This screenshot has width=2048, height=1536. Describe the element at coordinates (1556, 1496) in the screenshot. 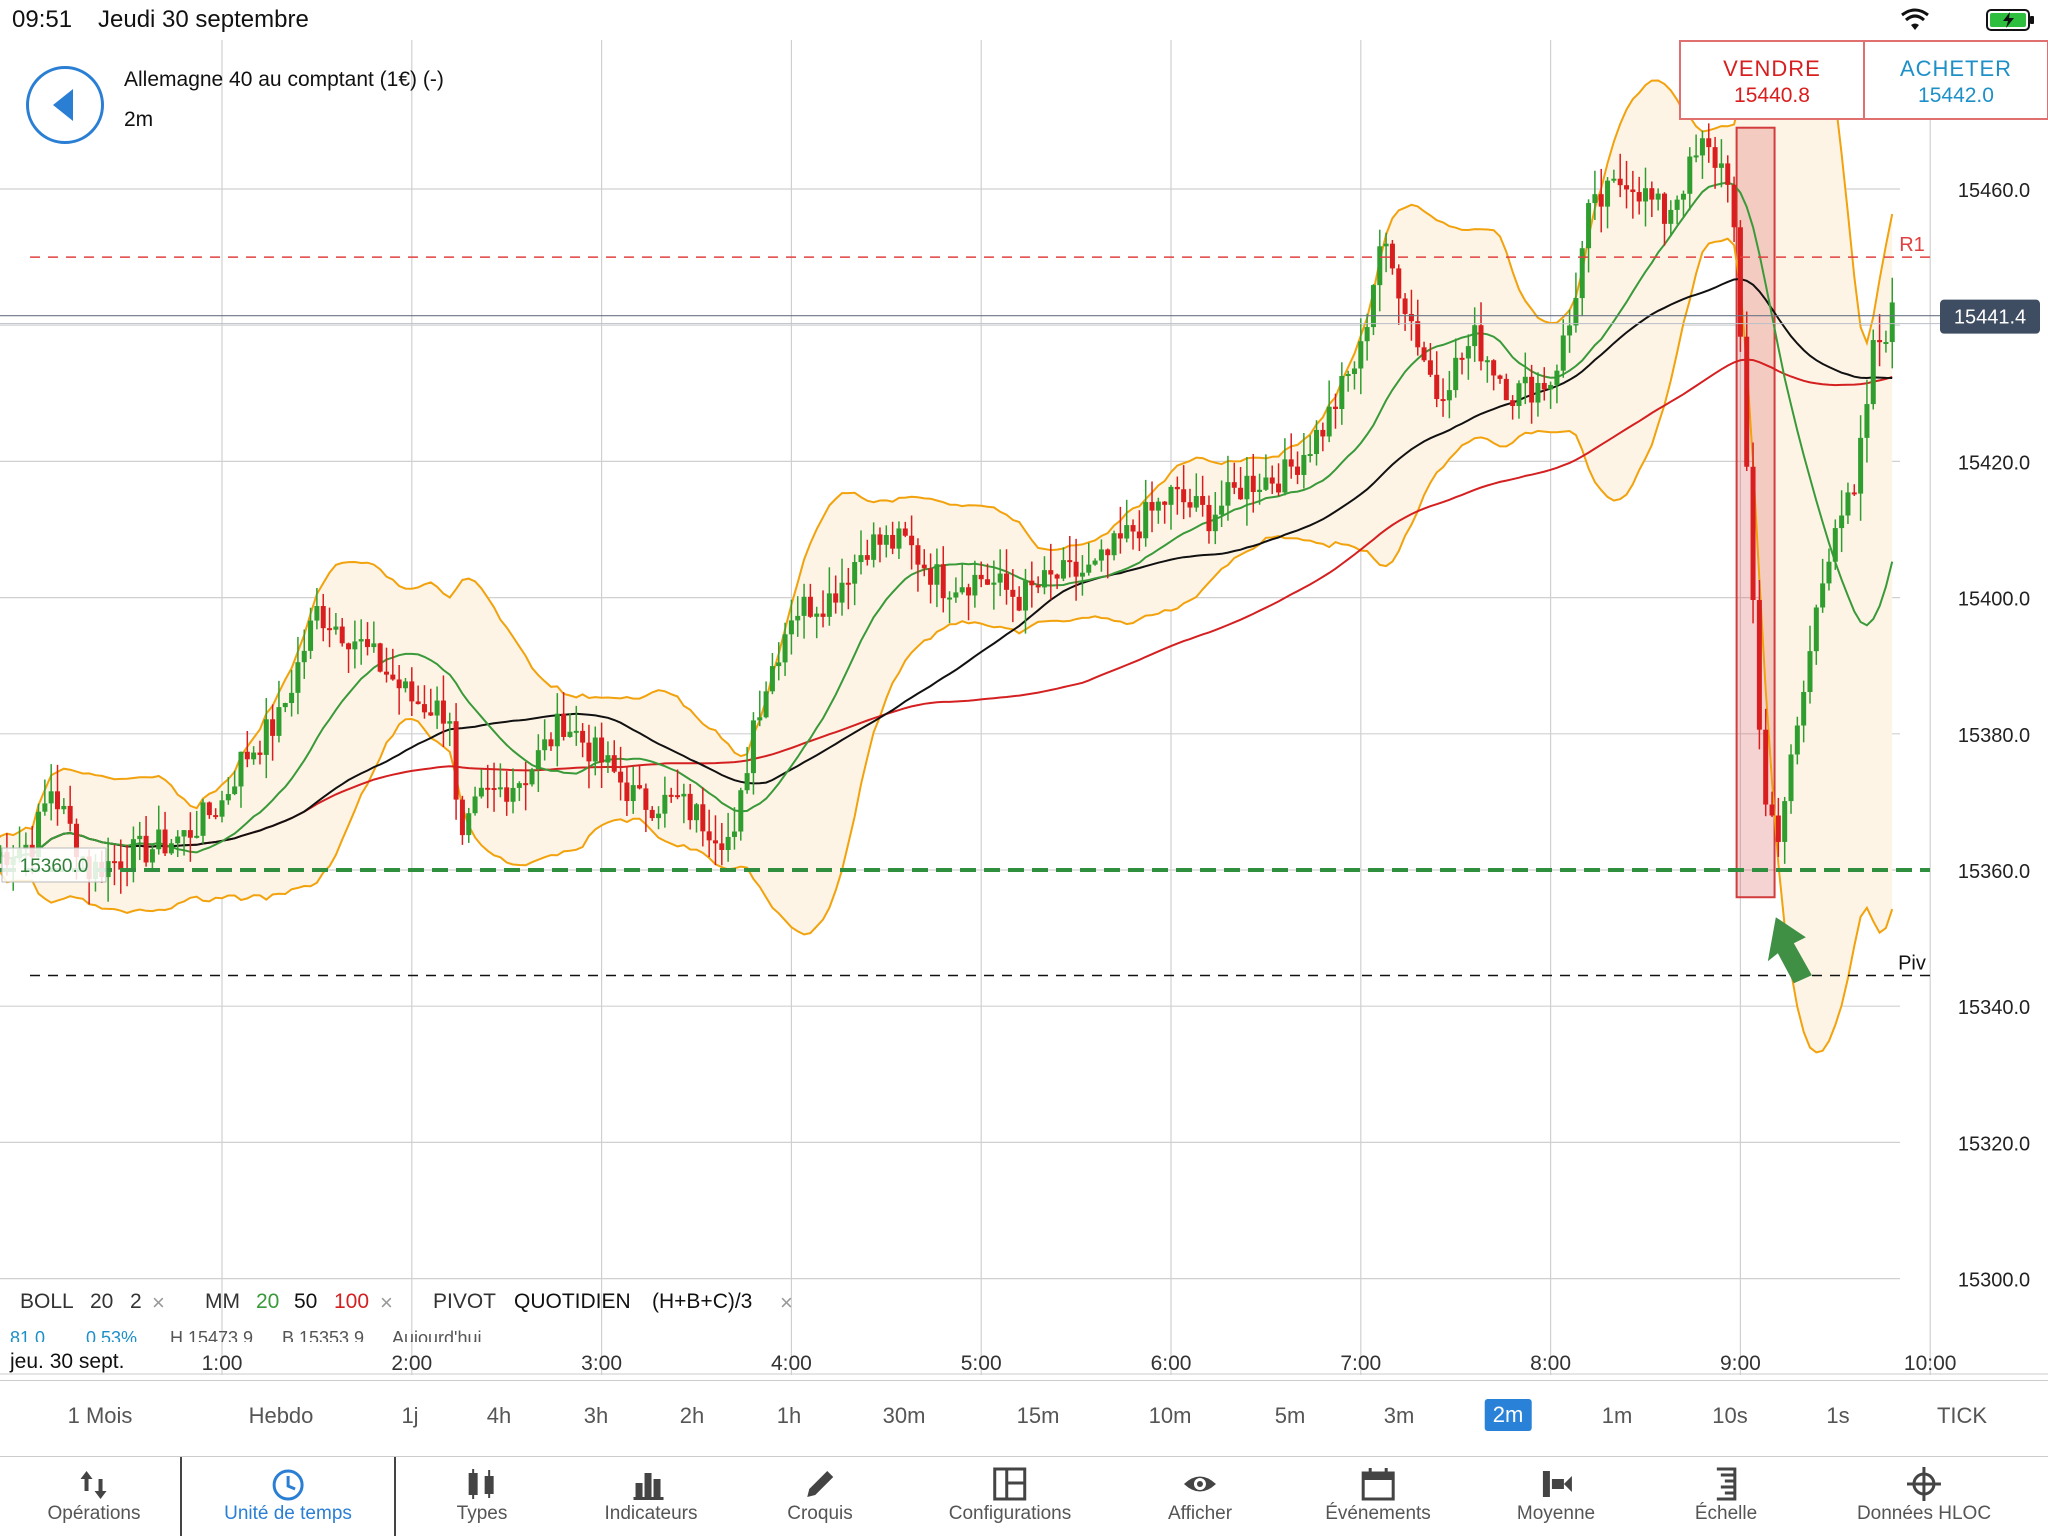

I see `toolbar-average-button: Moyenne` at that location.